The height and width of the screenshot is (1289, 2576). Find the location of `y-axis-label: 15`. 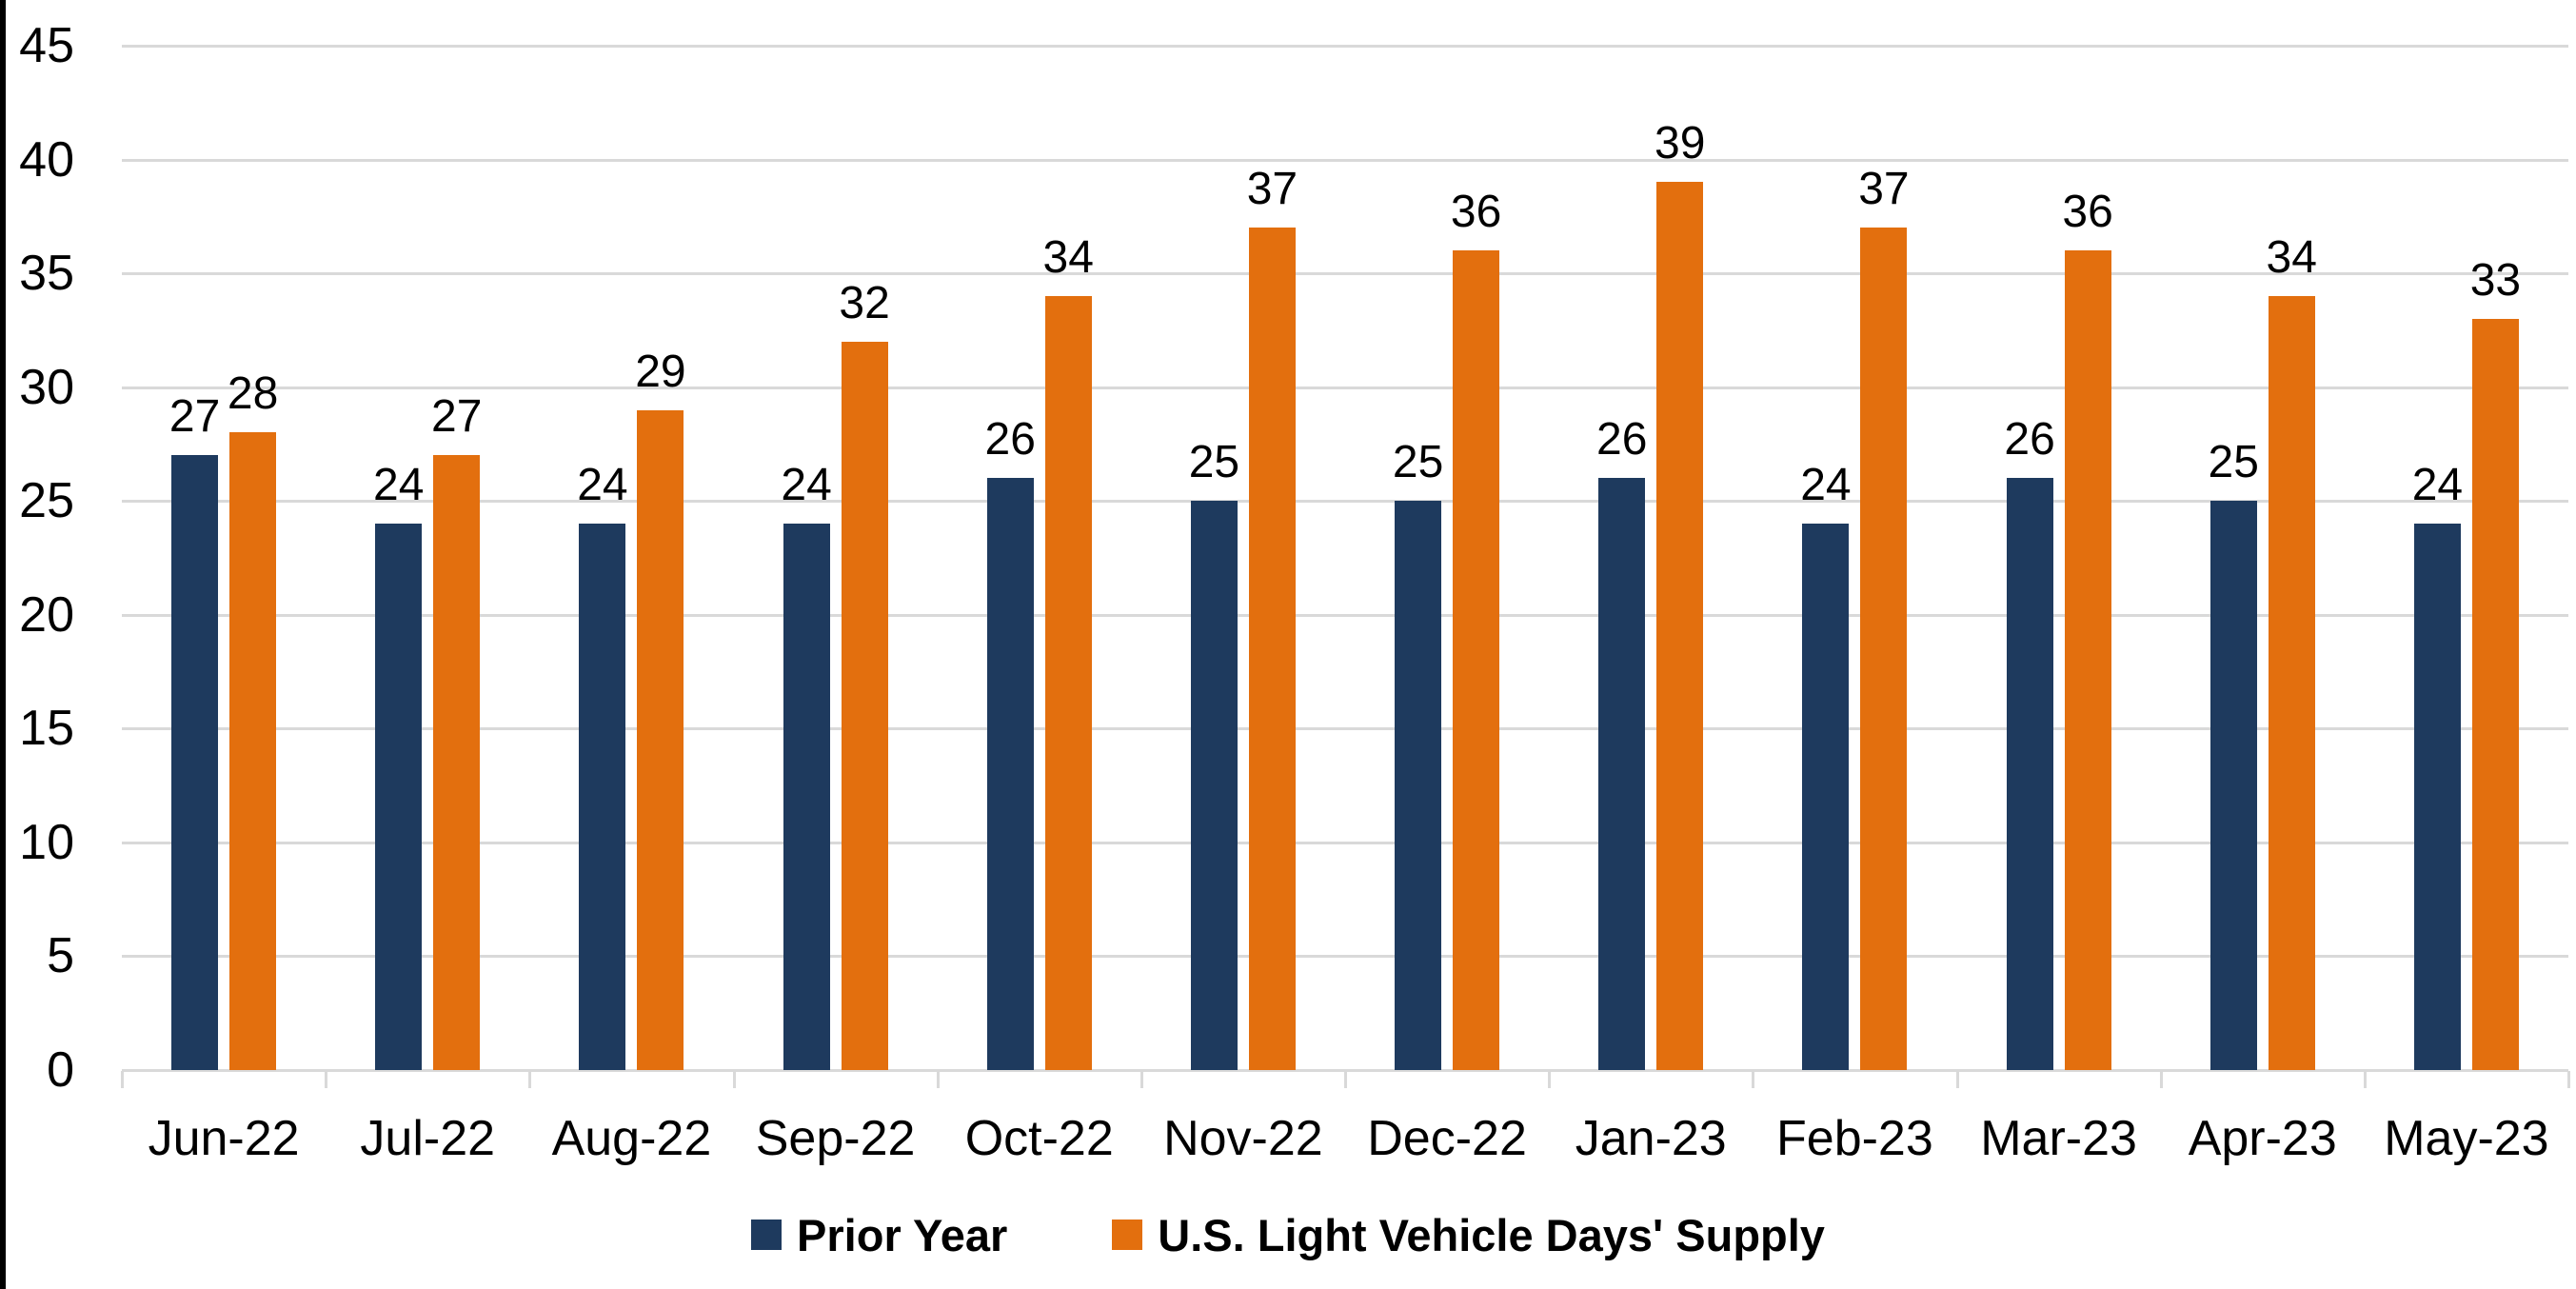

y-axis-label: 15 is located at coordinates (46, 729).